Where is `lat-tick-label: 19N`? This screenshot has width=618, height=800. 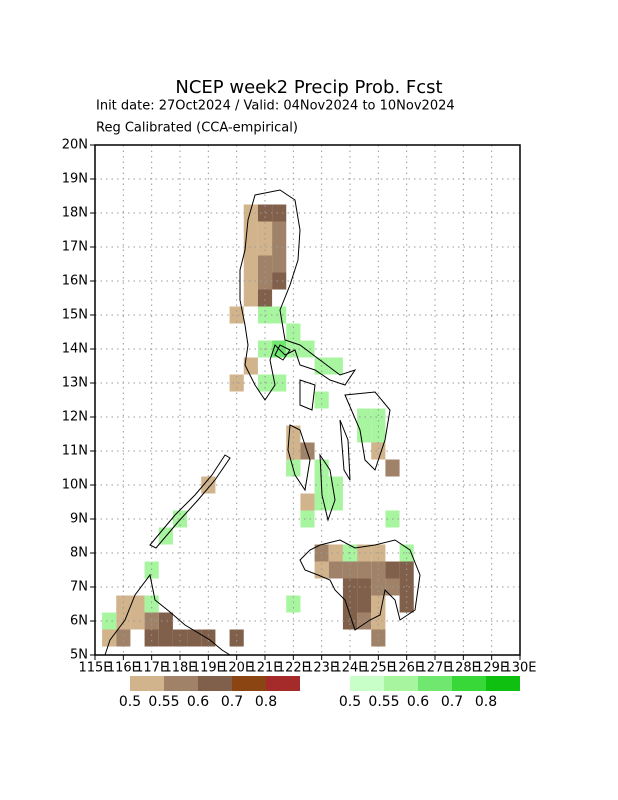
lat-tick-label: 19N is located at coordinates (75, 179).